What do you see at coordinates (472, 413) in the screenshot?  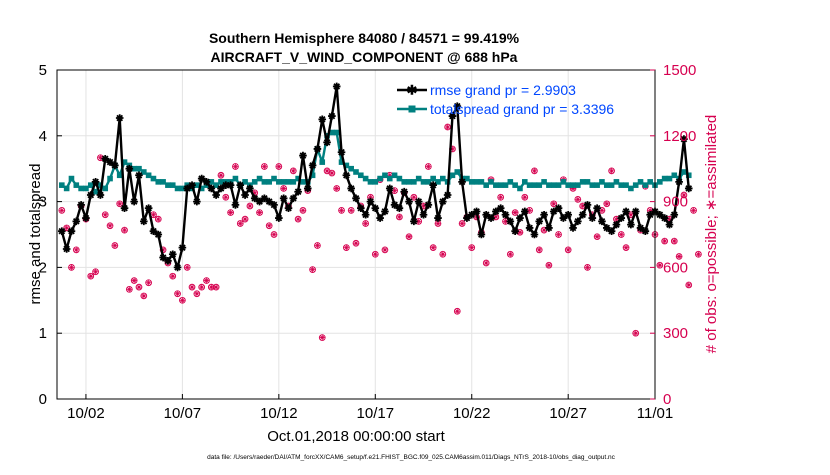 I see `x-tick-label: 10/22` at bounding box center [472, 413].